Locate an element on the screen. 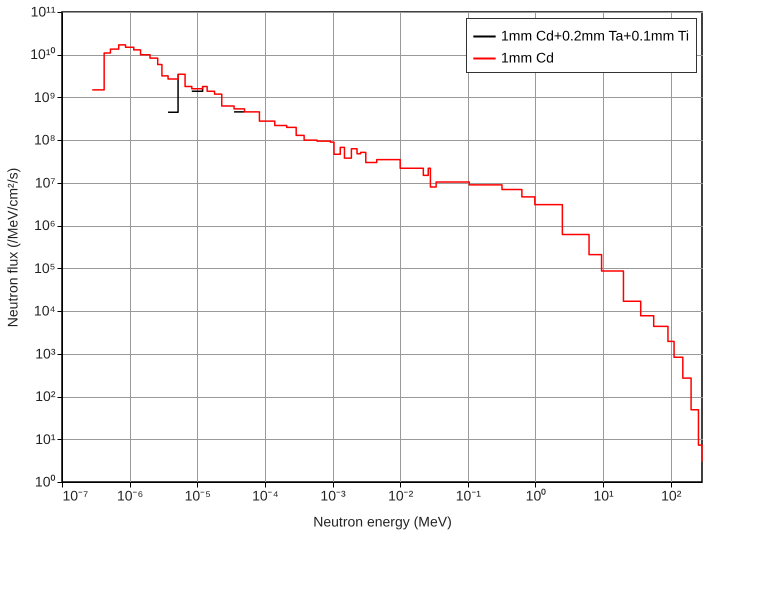 The width and height of the screenshot is (783, 601). x-tick-label: 10⁻⁴ is located at coordinates (265, 496).